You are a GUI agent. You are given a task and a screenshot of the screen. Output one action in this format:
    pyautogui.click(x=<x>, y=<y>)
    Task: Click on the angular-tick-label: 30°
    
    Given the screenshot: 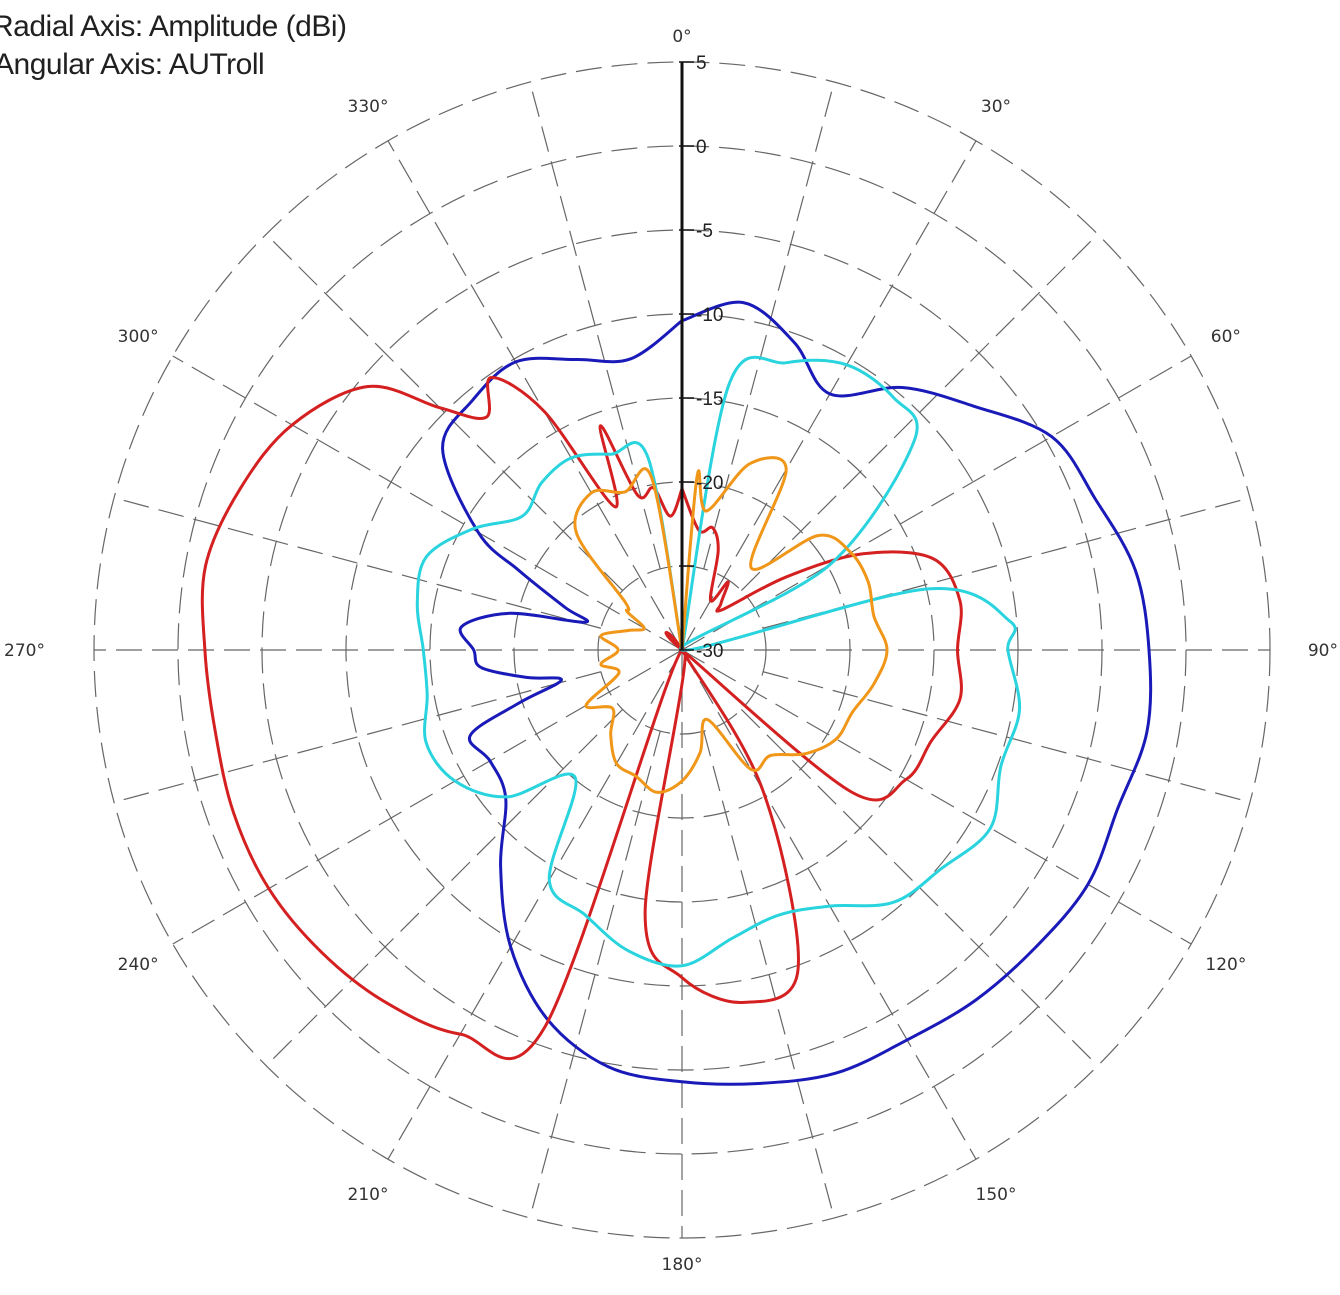 What is the action you would take?
    pyautogui.click(x=996, y=107)
    